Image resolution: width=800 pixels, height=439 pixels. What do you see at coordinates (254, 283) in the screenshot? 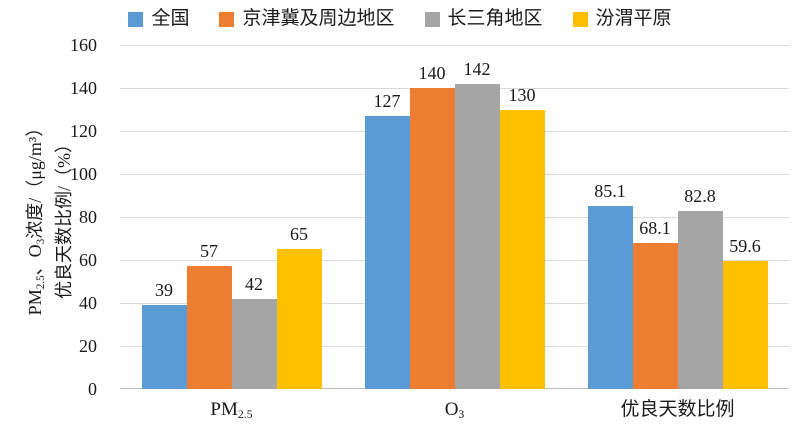
I see `bar-value-label: 42` at bounding box center [254, 283].